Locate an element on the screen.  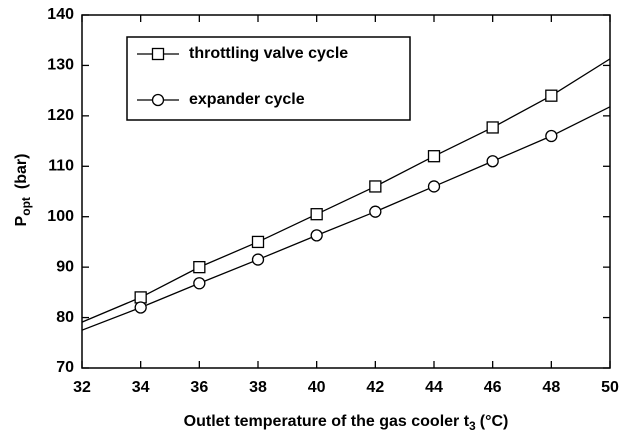
y-tick-label: 80 is located at coordinates (65, 317).